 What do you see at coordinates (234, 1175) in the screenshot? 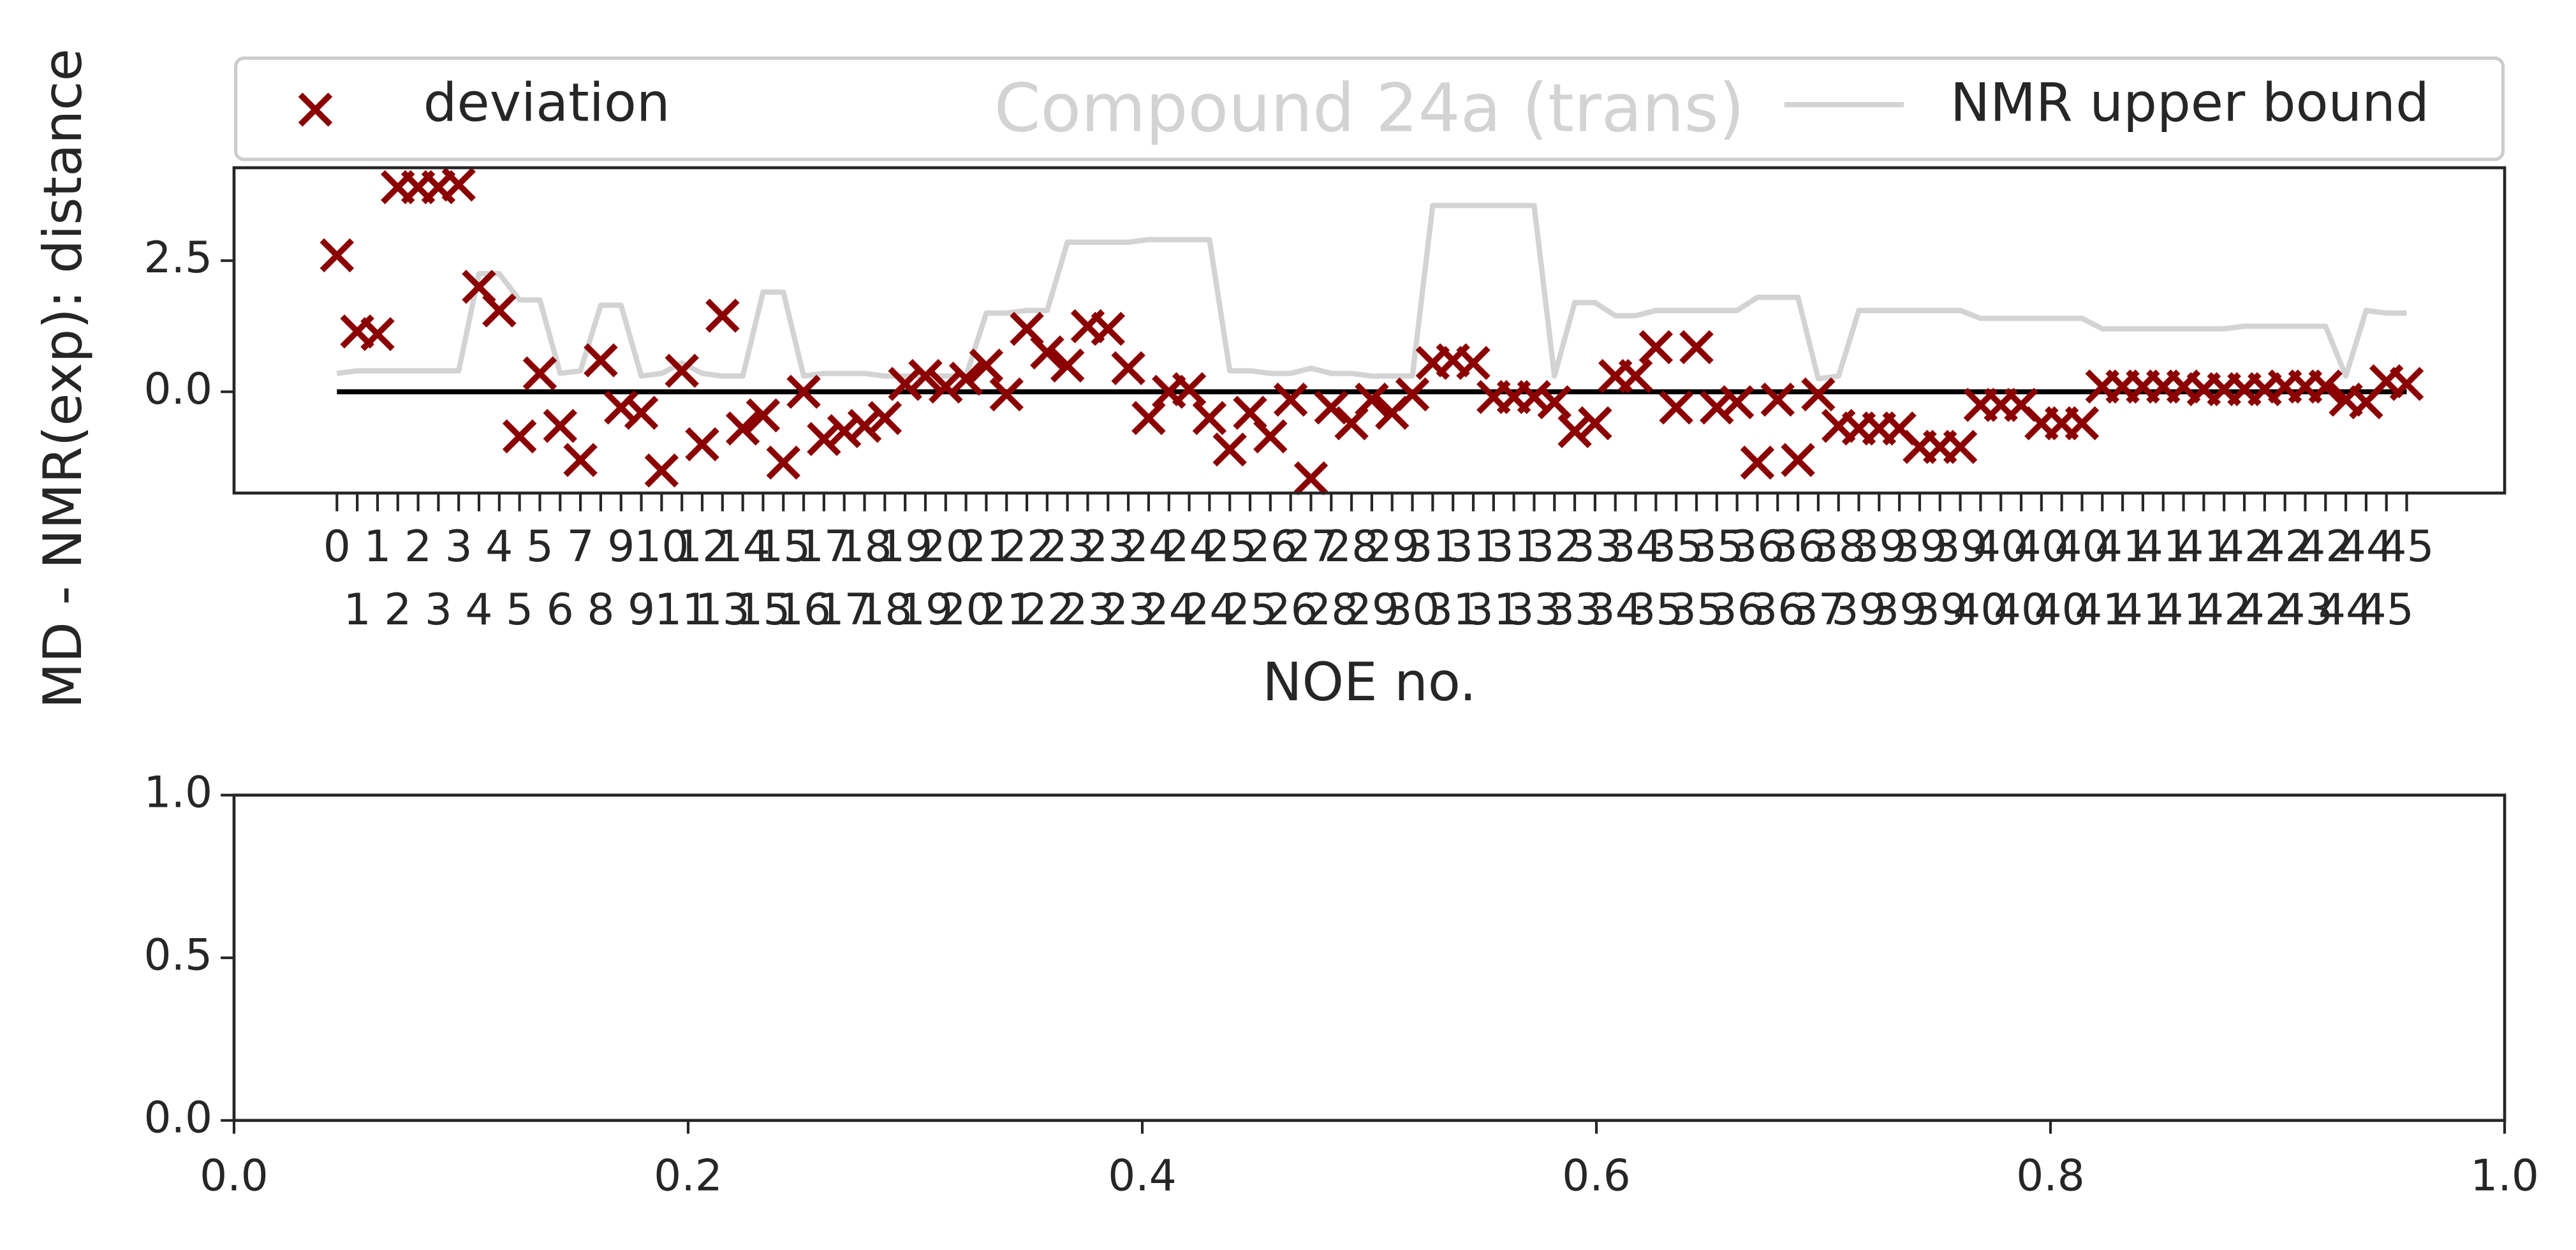
I see `x-tick-label: 0.0` at bounding box center [234, 1175].